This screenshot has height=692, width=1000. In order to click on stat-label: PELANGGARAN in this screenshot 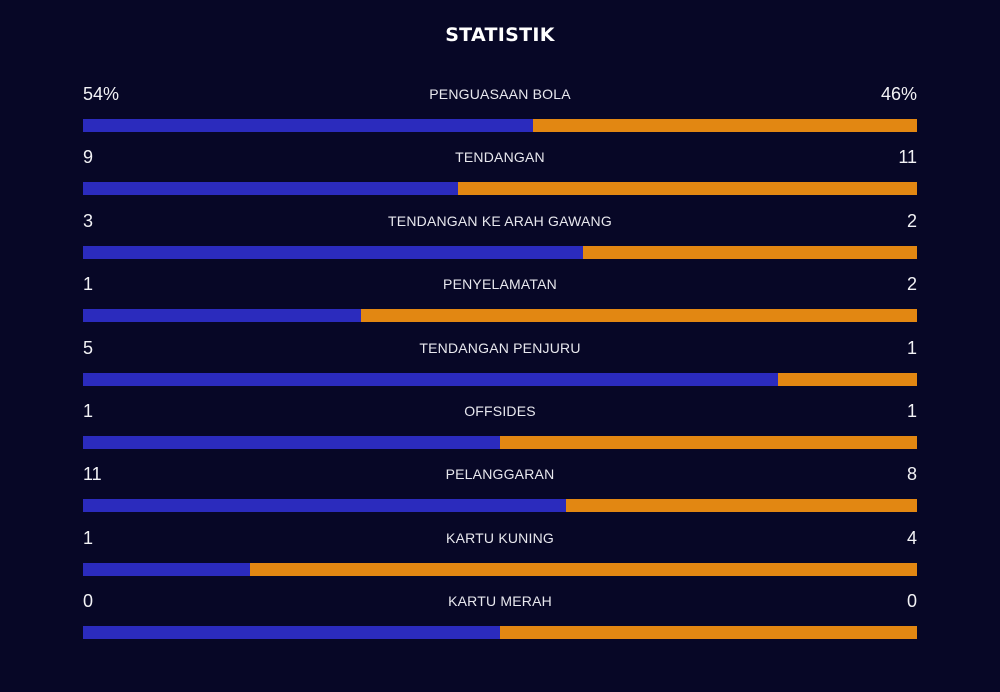, I will do `click(500, 474)`.